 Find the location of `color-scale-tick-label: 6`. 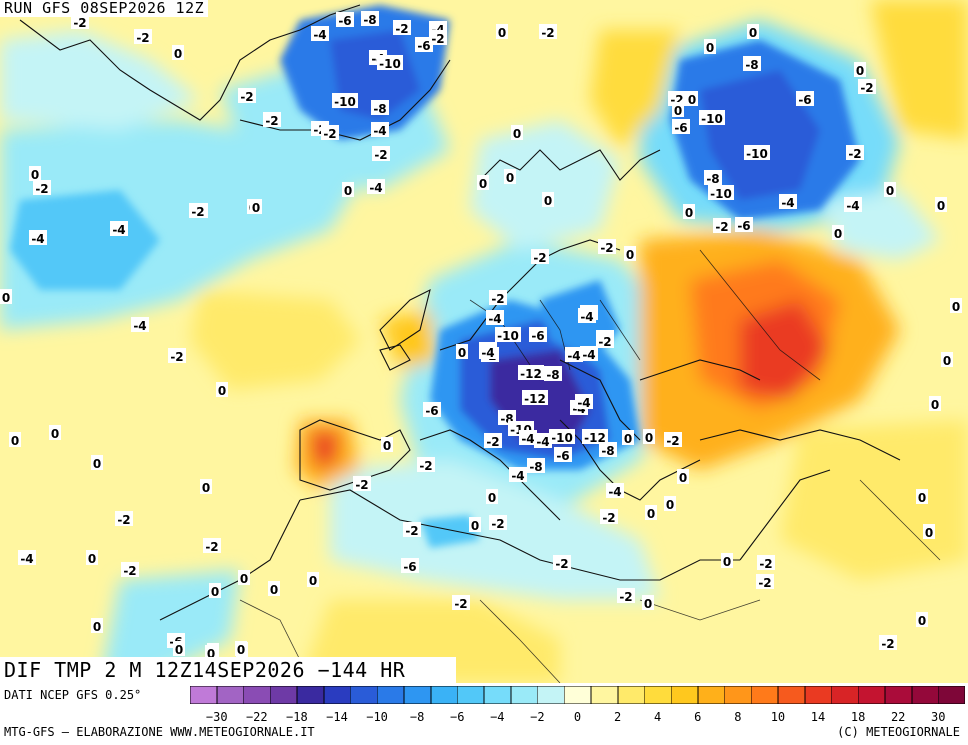

color-scale-tick-label: 6 is located at coordinates (698, 717).